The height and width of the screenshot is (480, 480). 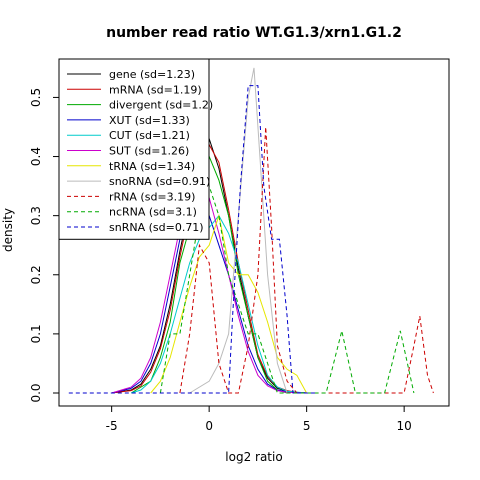 I want to click on legend-entry: tRNA (sd=1.34), so click(x=152, y=166).